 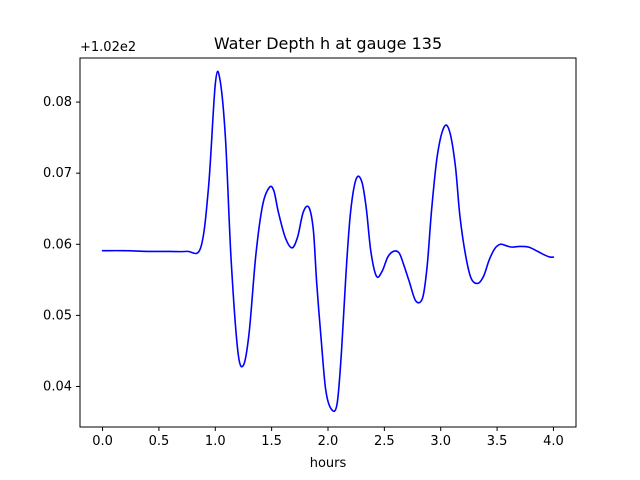 I want to click on y-tick-label: 0.04, so click(x=57, y=386).